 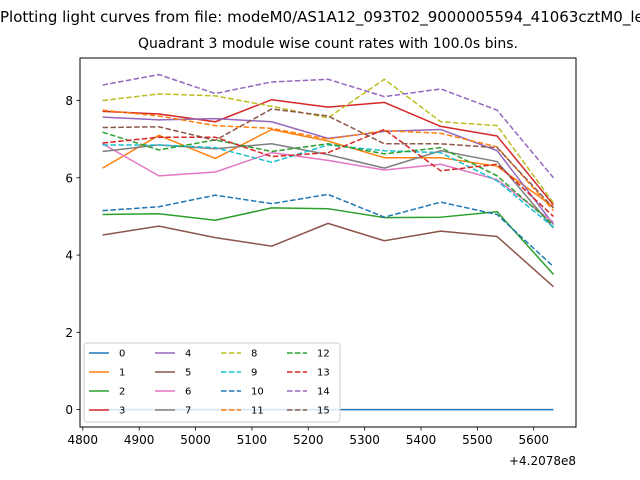 I want to click on legend-label-11: 11, so click(x=257, y=411).